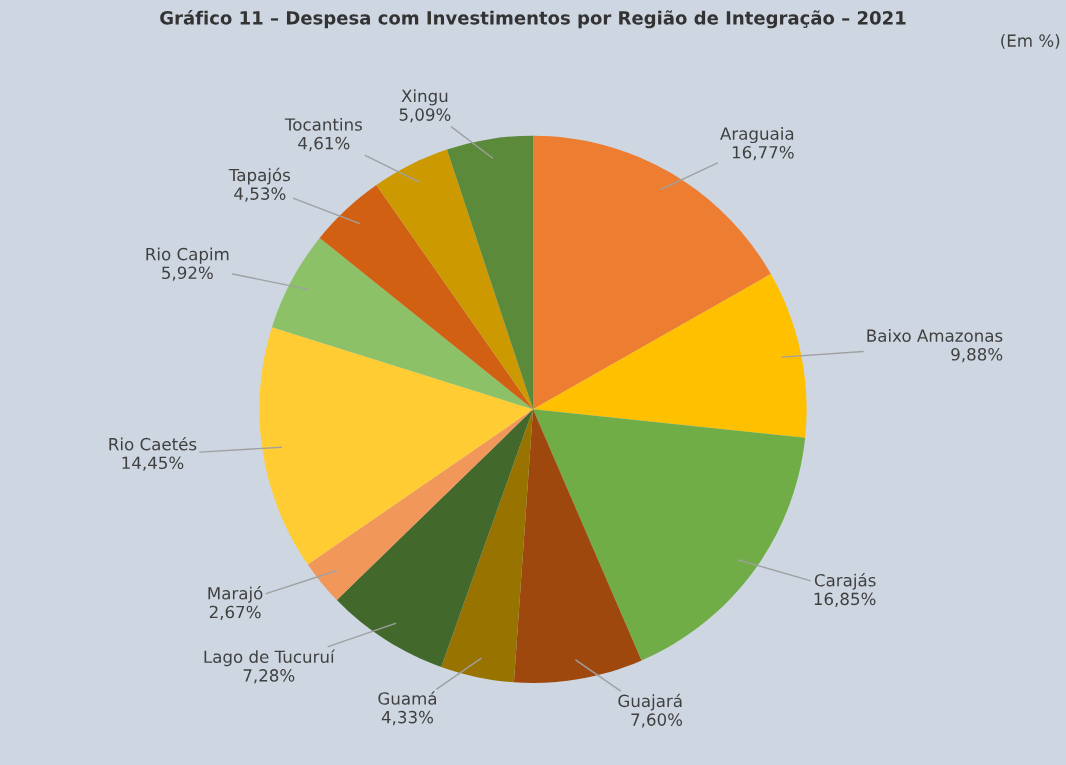  Describe the element at coordinates (935, 335) in the screenshot. I see `slice-label: Baixo Amazonas` at that location.